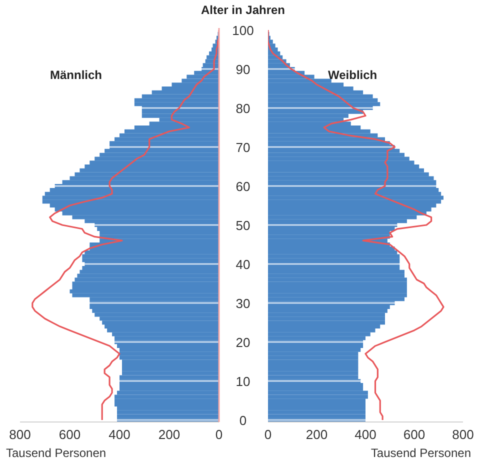  Describe the element at coordinates (243, 30) in the screenshot. I see `y-tick-label: 100` at that location.